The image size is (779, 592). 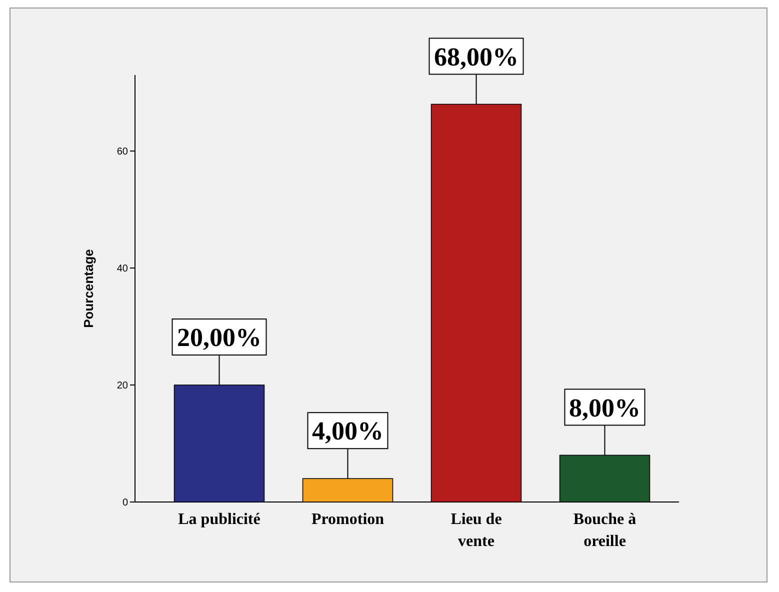 I want to click on data-label: 68,00%, so click(x=476, y=57).